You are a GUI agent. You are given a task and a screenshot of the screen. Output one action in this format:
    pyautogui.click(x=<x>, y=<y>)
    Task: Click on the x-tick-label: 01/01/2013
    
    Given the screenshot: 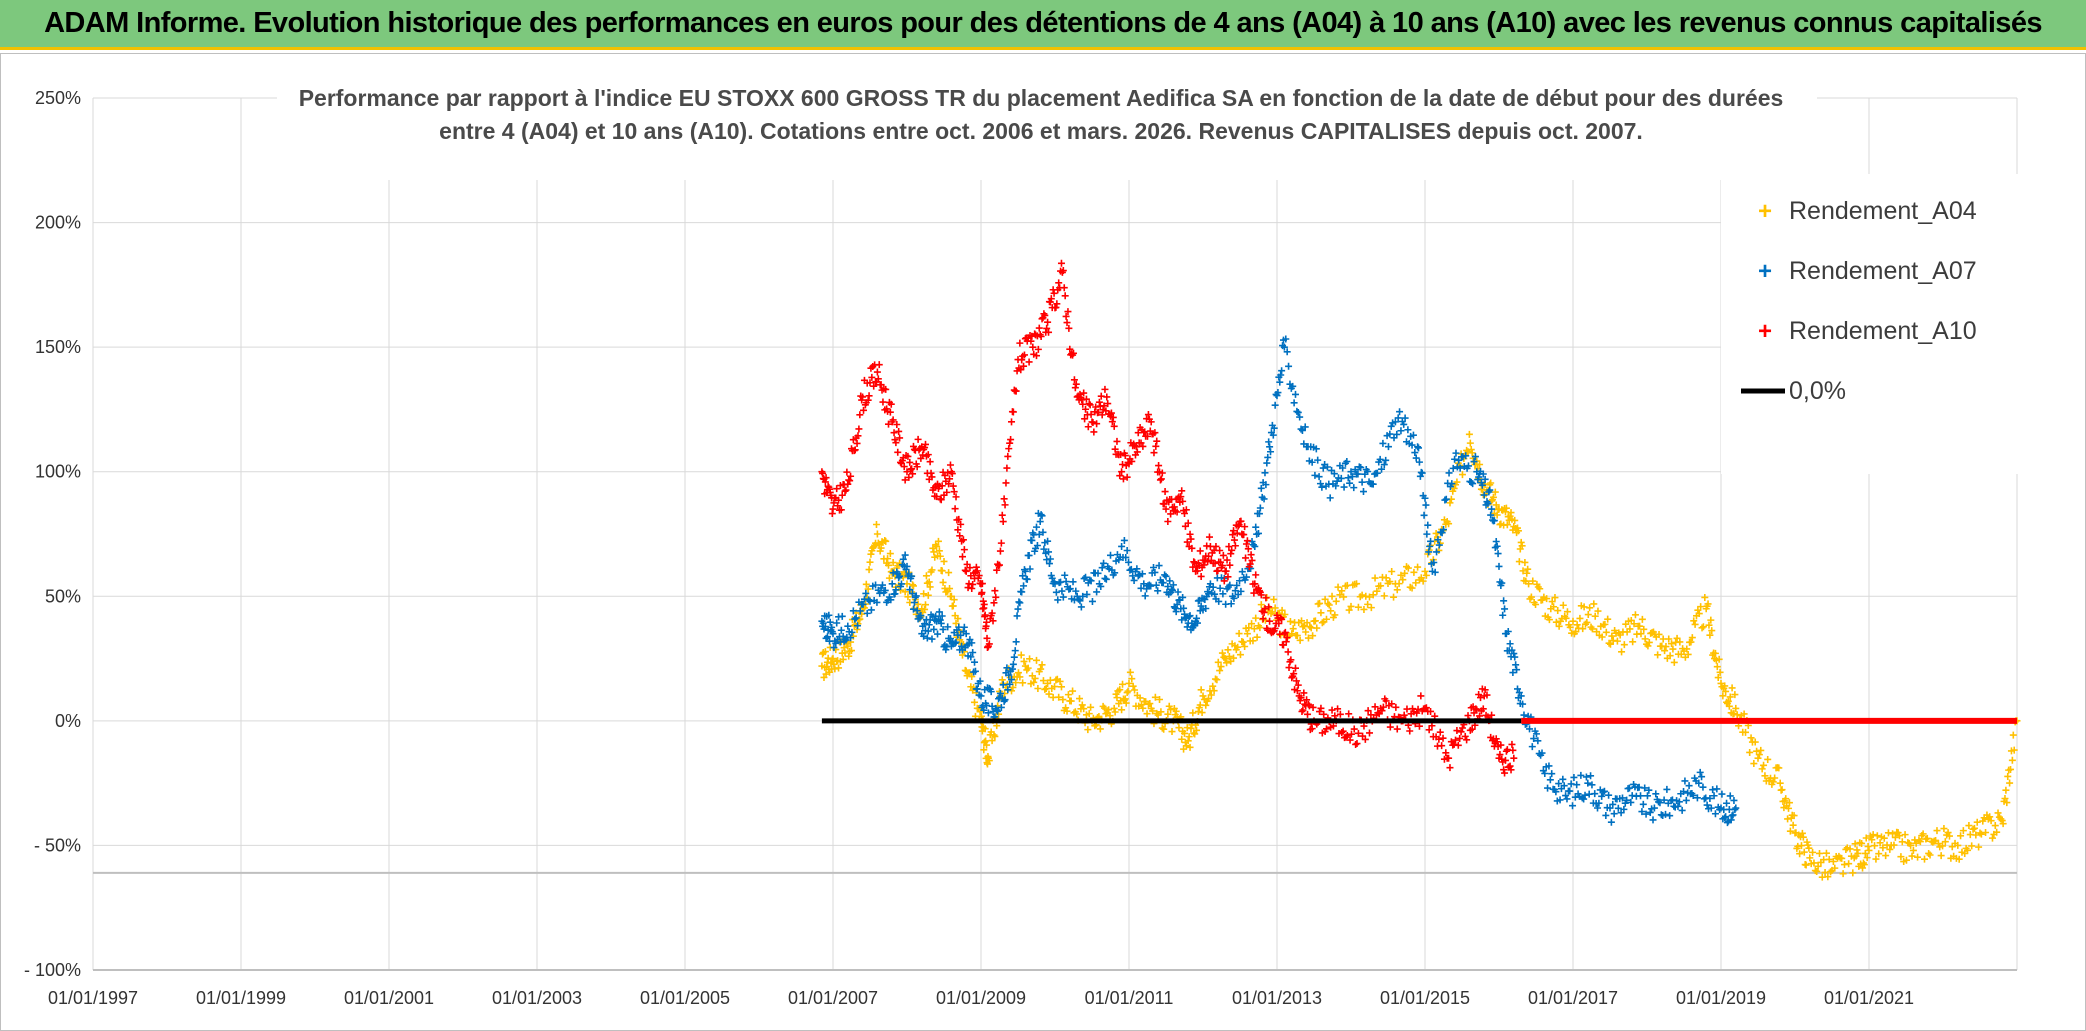 What is the action you would take?
    pyautogui.click(x=1277, y=998)
    